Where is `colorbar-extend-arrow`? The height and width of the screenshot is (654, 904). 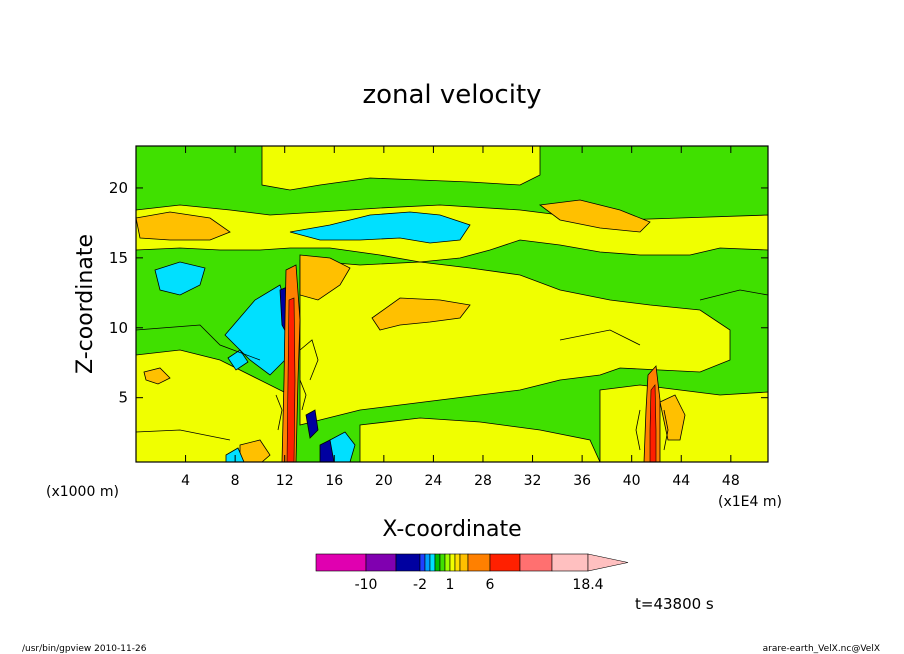 colorbar-extend-arrow is located at coordinates (608, 562).